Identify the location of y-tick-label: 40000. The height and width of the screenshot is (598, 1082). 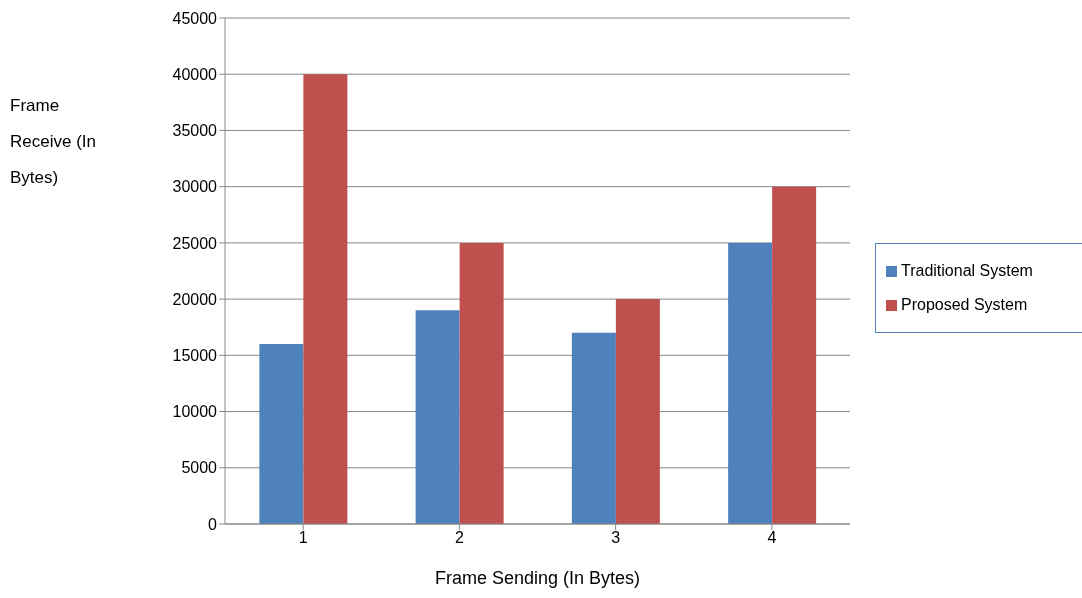
(195, 74).